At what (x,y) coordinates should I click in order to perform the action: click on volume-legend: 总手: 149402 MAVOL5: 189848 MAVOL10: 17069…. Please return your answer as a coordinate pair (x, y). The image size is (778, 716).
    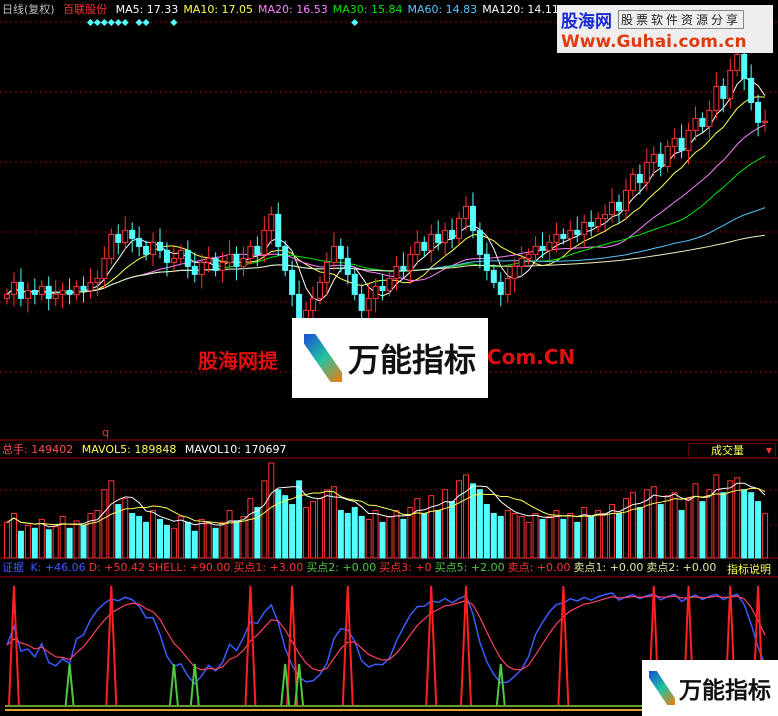
    Looking at the image, I should click on (146, 450).